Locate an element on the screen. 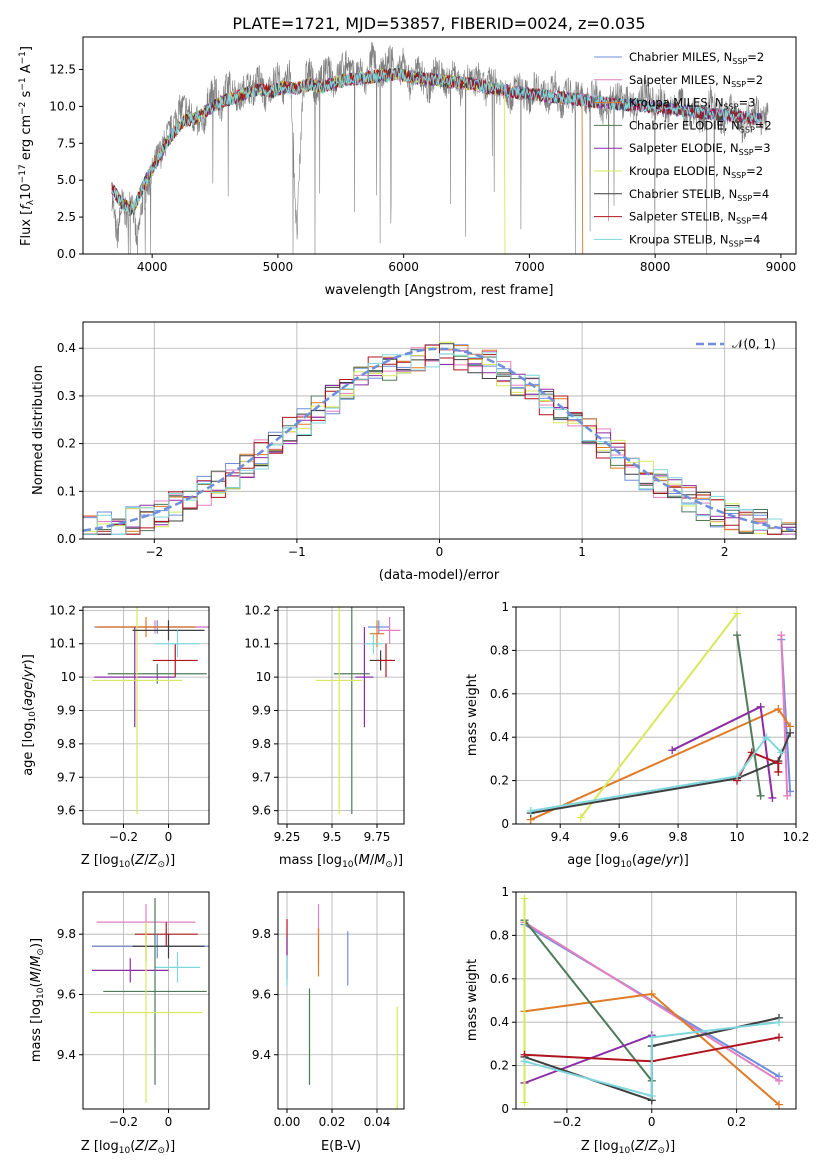 The width and height of the screenshot is (819, 1174). residuals-ytick-label: 0.4 is located at coordinates (66, 348).